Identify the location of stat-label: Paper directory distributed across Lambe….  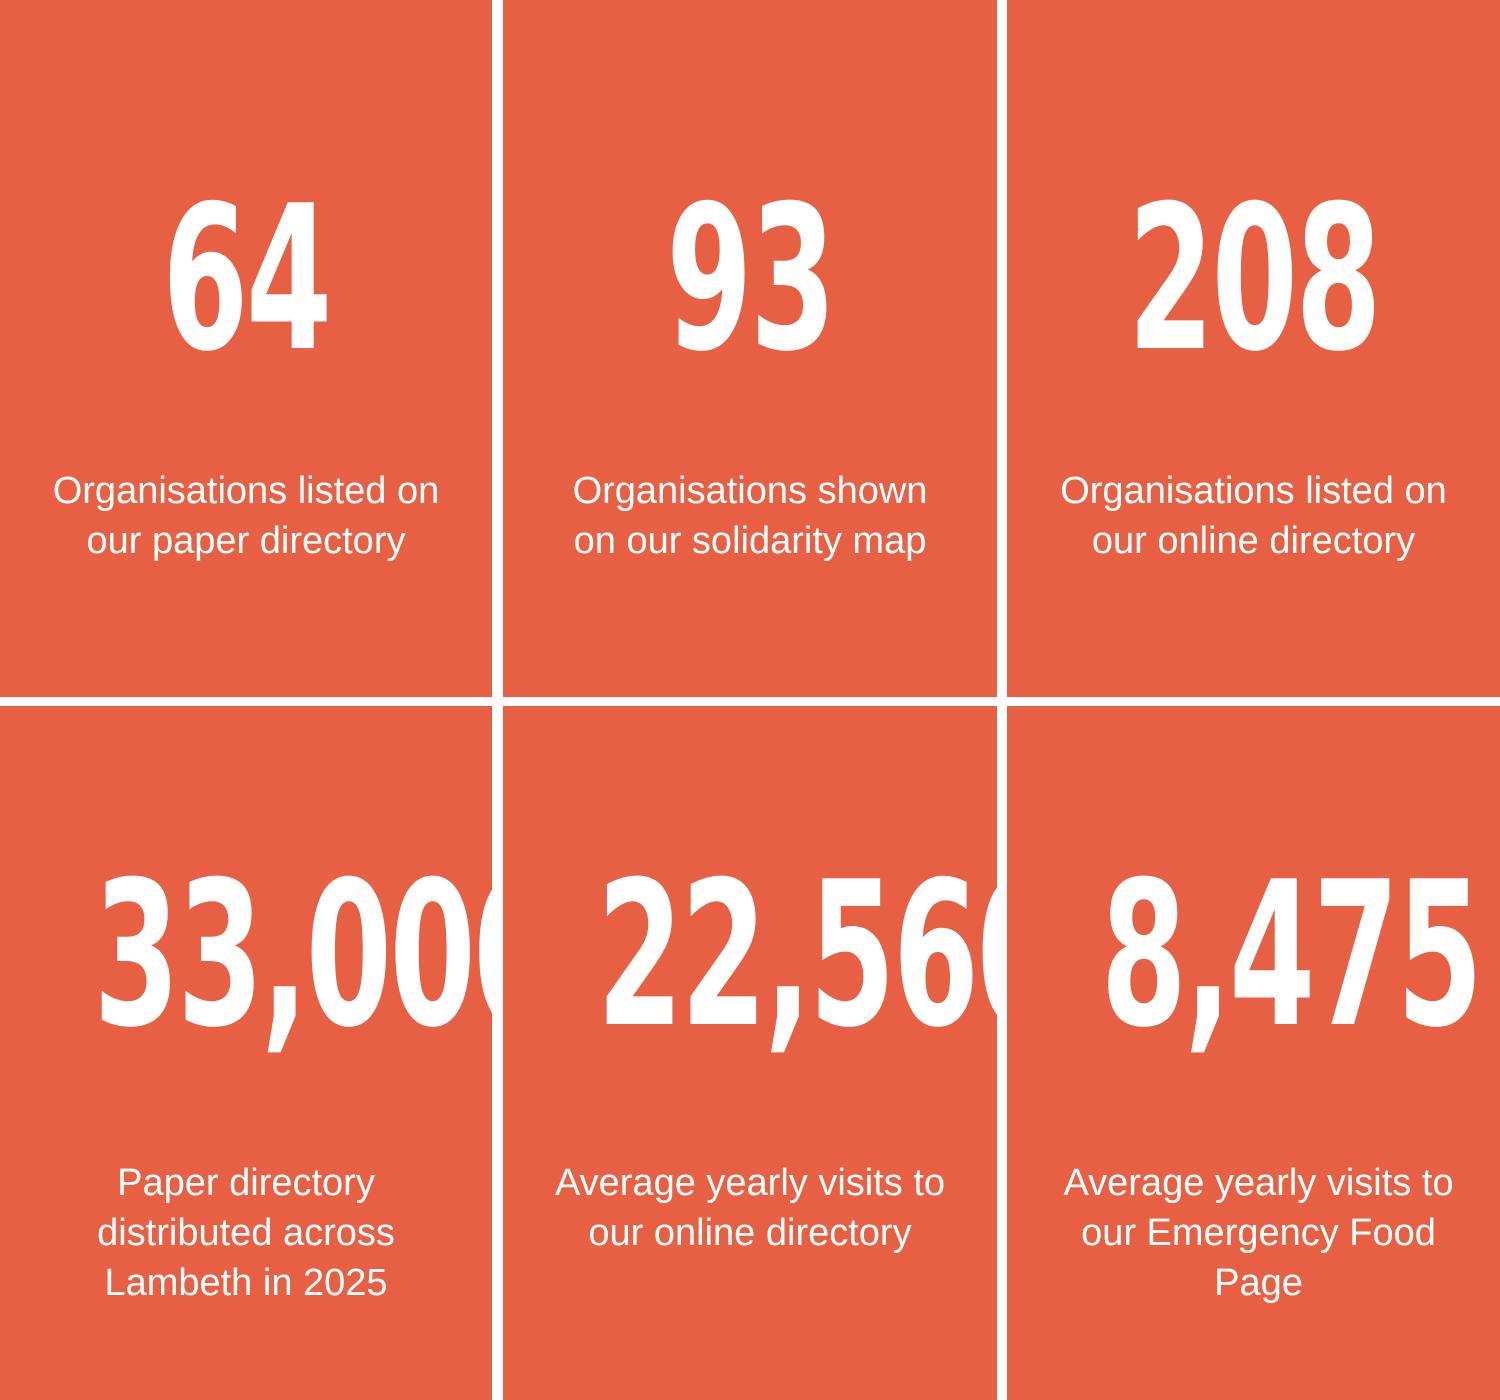
(246, 1233).